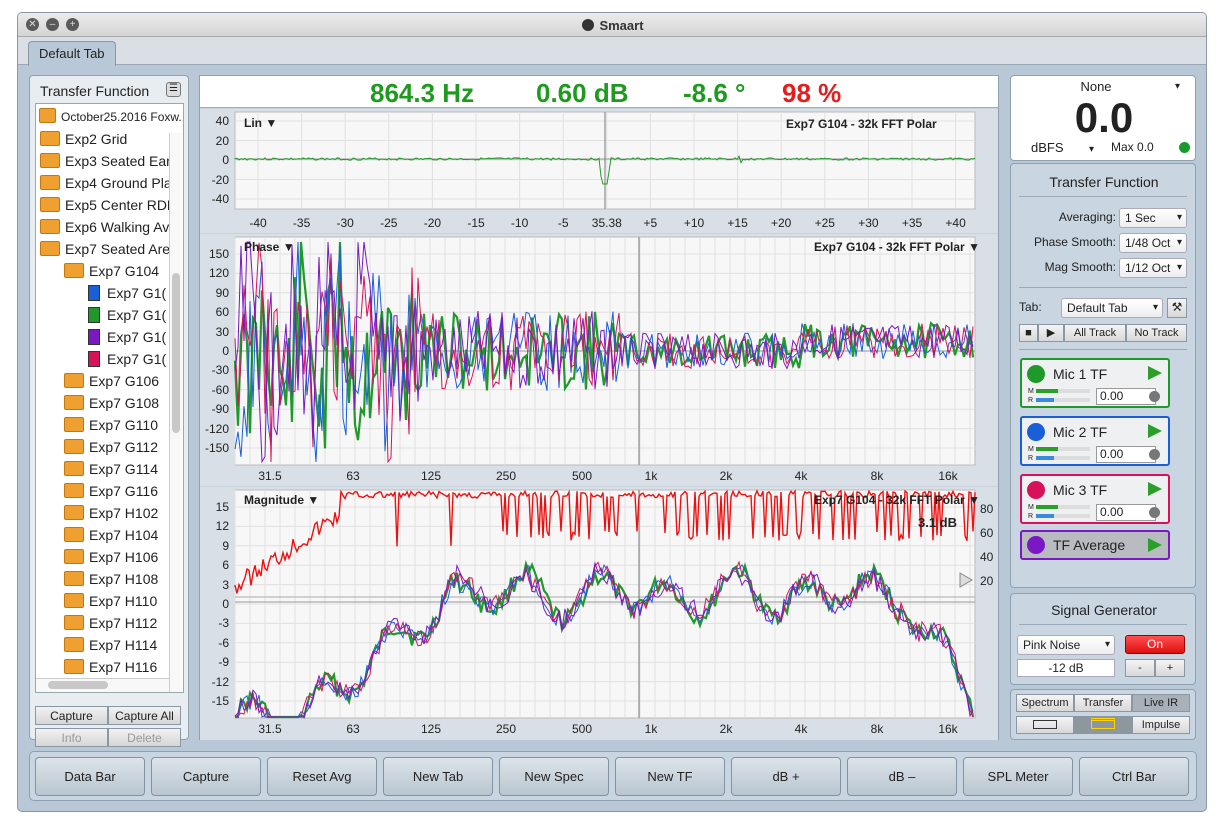  What do you see at coordinates (1066, 668) in the screenshot?
I see `generator-level-field: -12 dB` at bounding box center [1066, 668].